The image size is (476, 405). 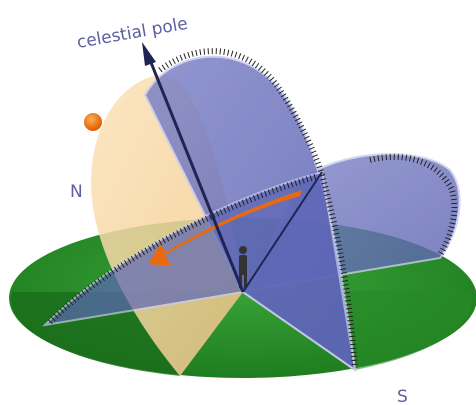 I want to click on motion-arrow, so click(x=225, y=228).